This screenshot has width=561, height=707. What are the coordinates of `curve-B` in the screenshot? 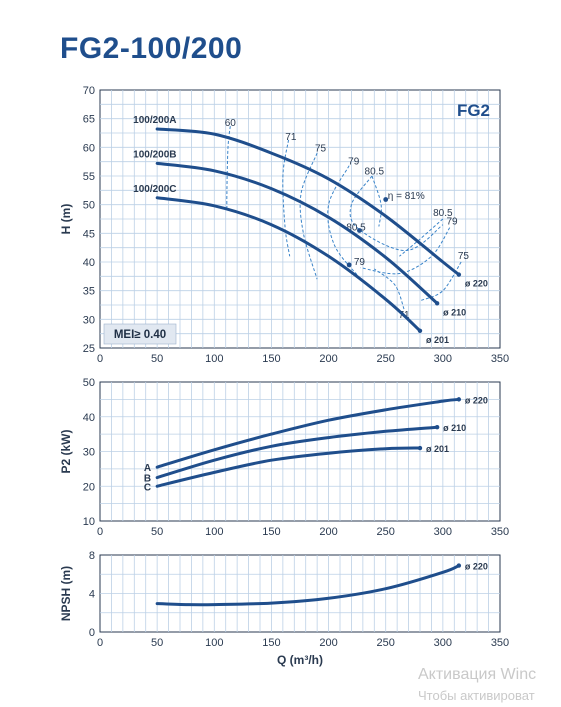 It's located at (297, 452).